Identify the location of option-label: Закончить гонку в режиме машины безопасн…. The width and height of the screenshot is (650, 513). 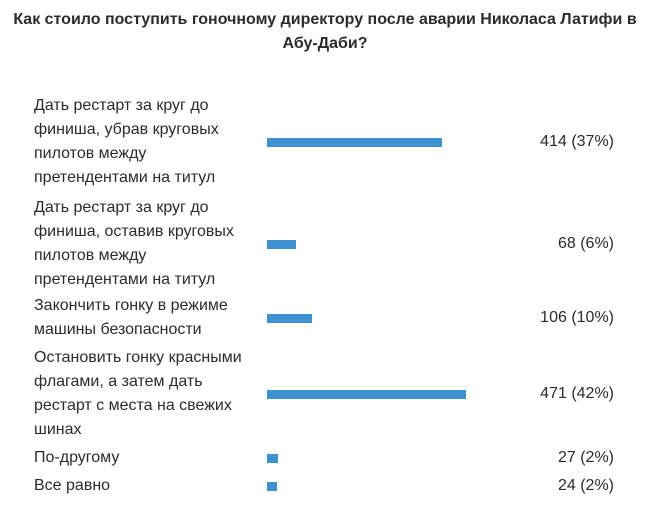
(131, 317).